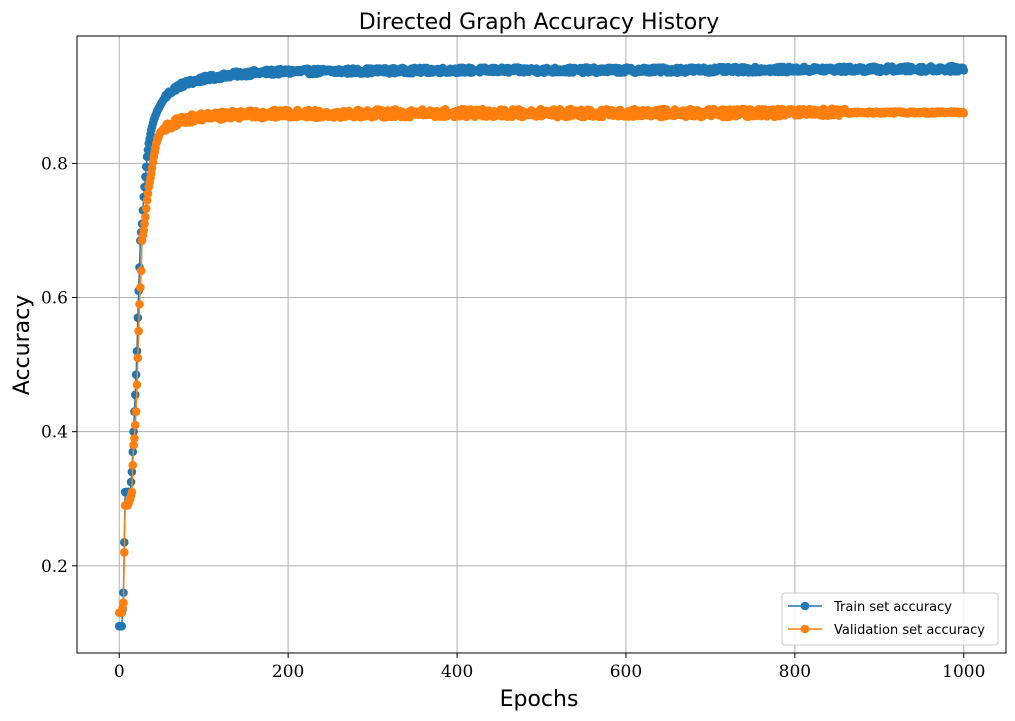 Image resolution: width=1015 pixels, height=721 pixels. What do you see at coordinates (626, 672) in the screenshot?
I see `x-tick-label: 600` at bounding box center [626, 672].